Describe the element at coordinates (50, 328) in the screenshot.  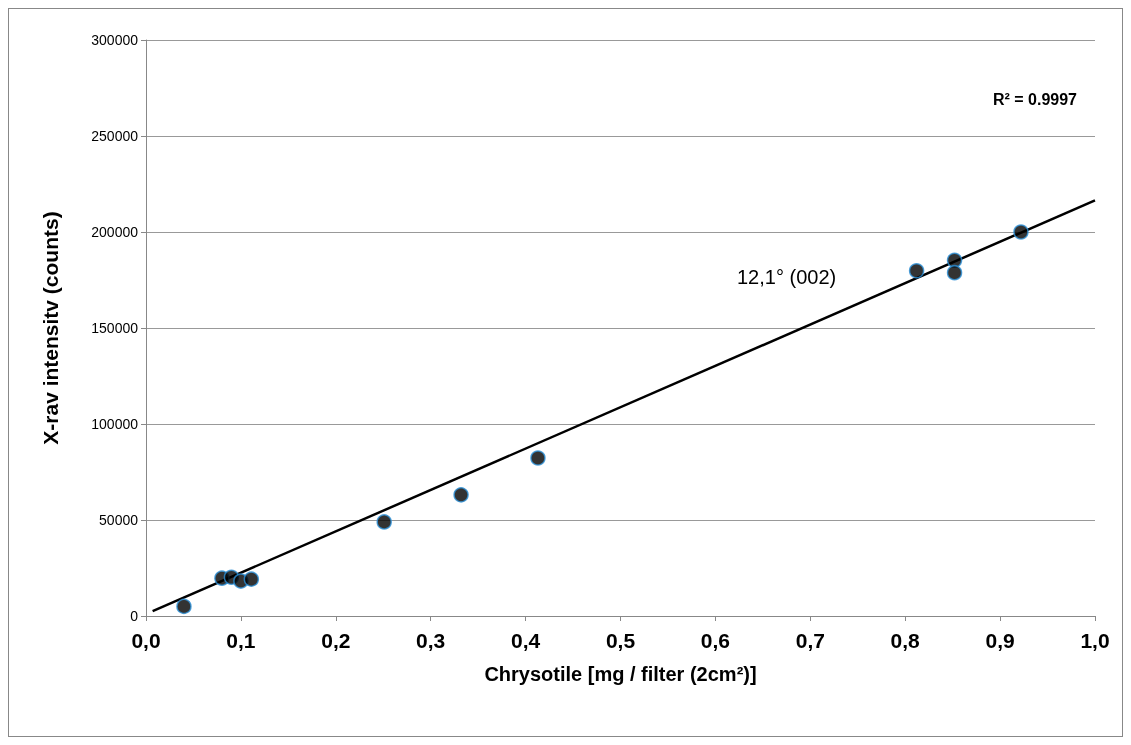
I see `y-axis-title: X-rav intensitv (counts)` at that location.